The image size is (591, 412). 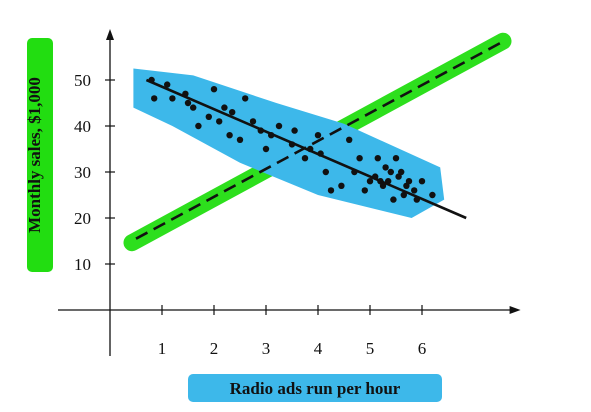 I want to click on y-axis-title: Monthly sales, $1,000, so click(x=34, y=155).